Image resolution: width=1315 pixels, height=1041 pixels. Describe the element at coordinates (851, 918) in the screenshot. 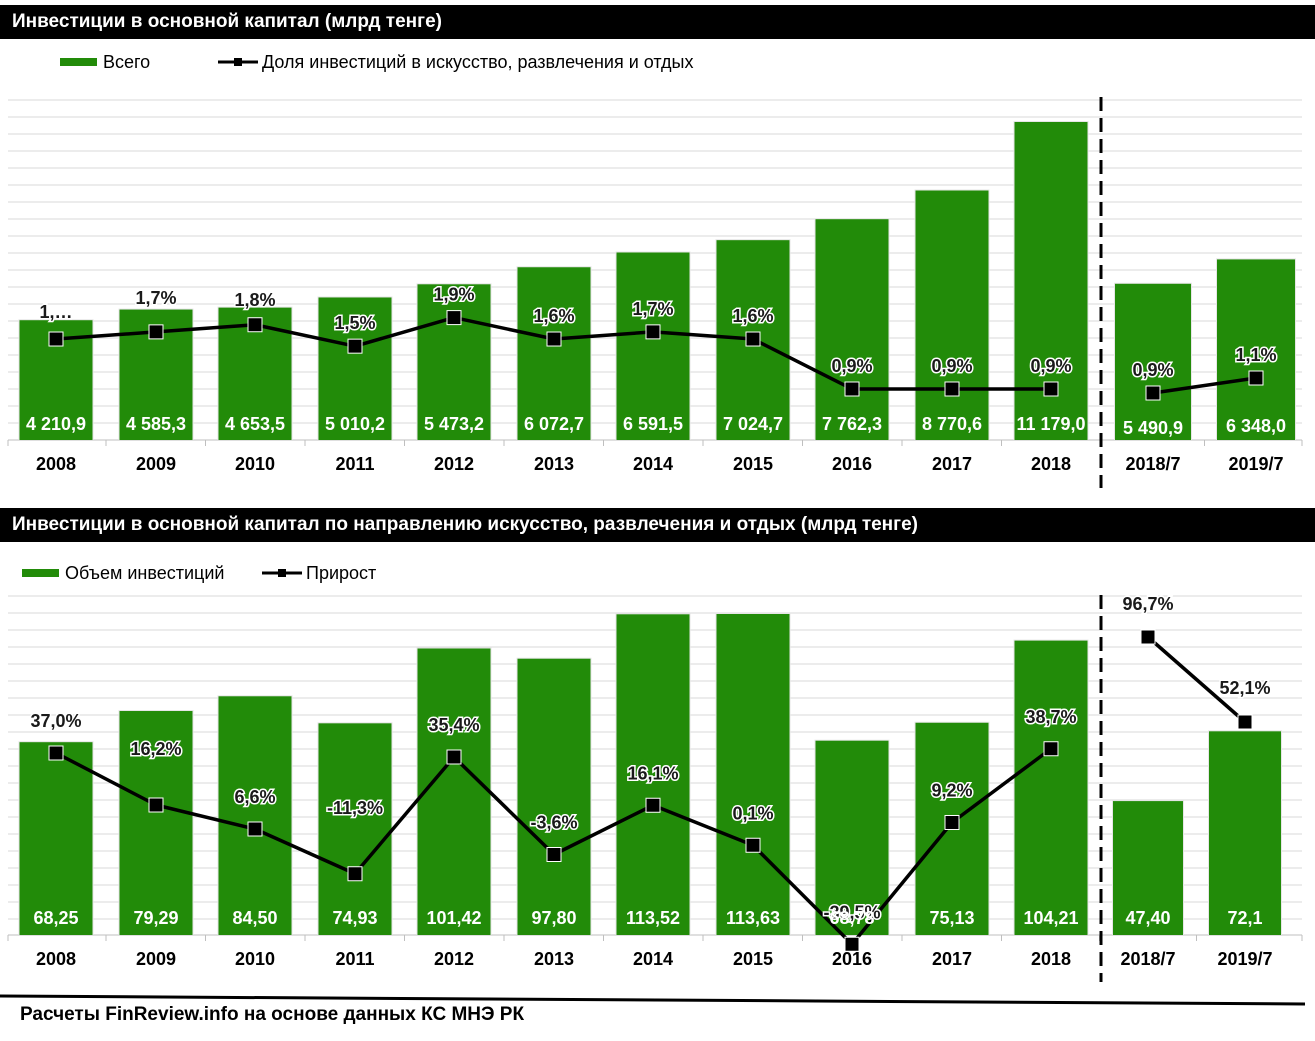

I see `bar-label-2016: 68,78` at that location.